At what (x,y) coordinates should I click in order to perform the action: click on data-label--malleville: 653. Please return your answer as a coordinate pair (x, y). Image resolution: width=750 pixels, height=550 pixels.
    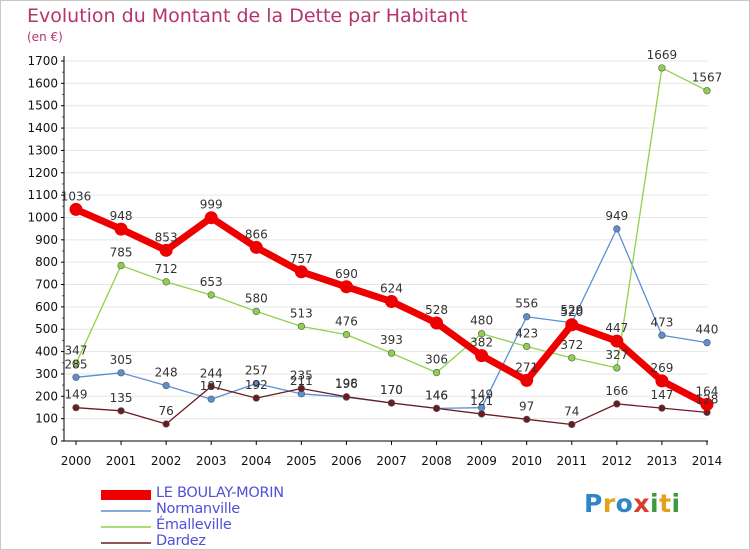
    Looking at the image, I should click on (211, 282).